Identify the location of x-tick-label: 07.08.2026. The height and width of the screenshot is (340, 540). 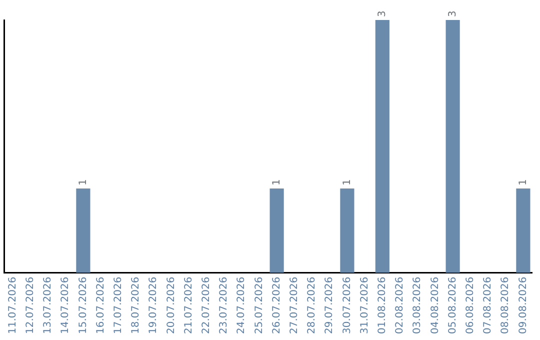
(488, 305).